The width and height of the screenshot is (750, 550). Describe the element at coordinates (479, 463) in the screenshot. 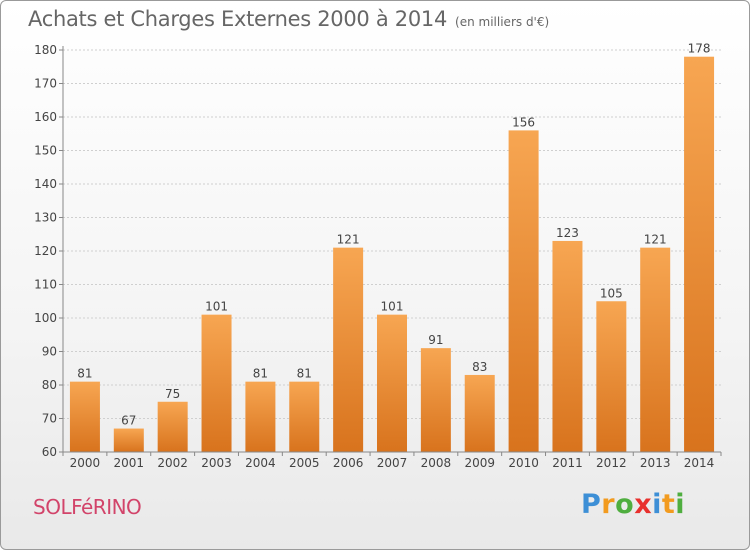

I see `x-tick-label: 2009` at that location.